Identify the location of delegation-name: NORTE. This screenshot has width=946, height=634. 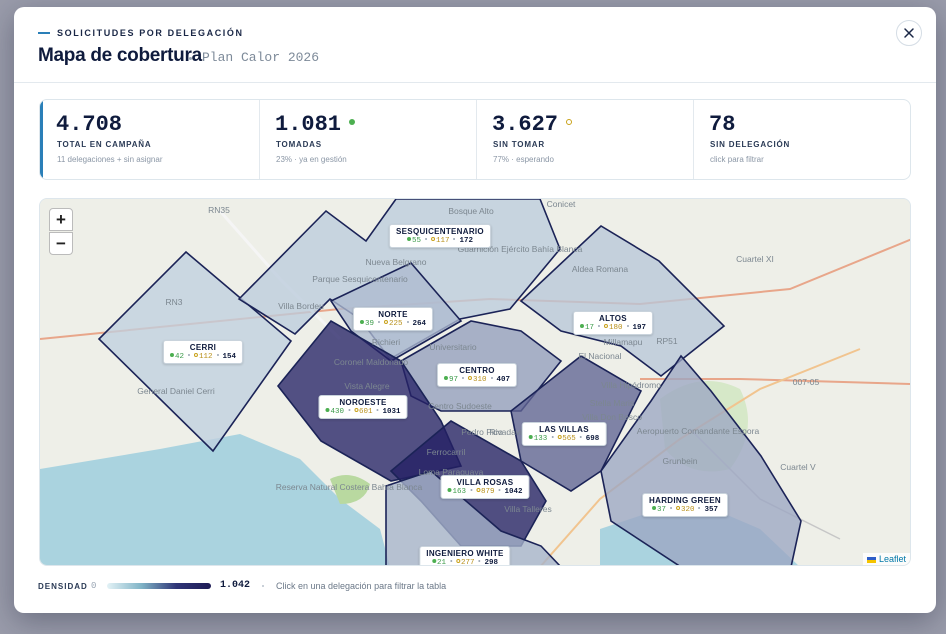
(393, 314).